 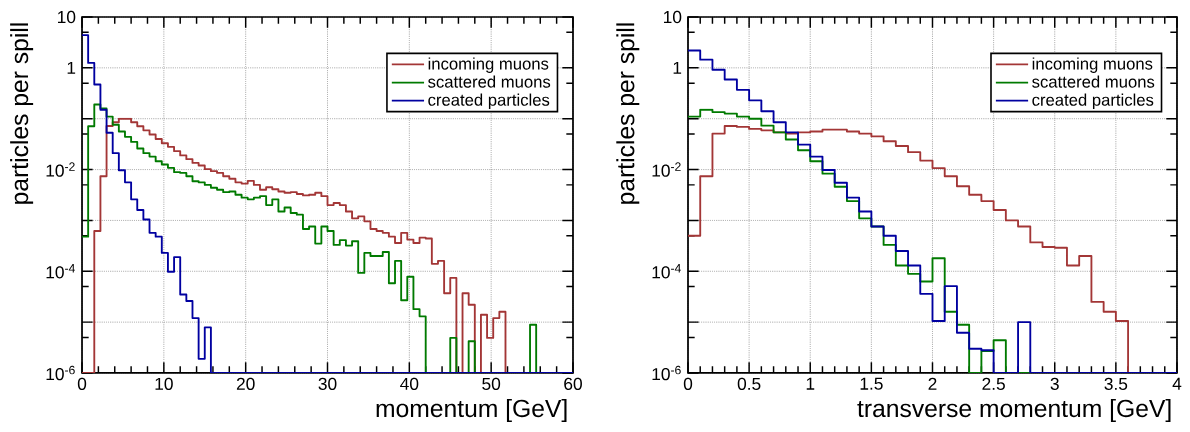 I want to click on x-tick-label: 4, so click(x=1177, y=383).